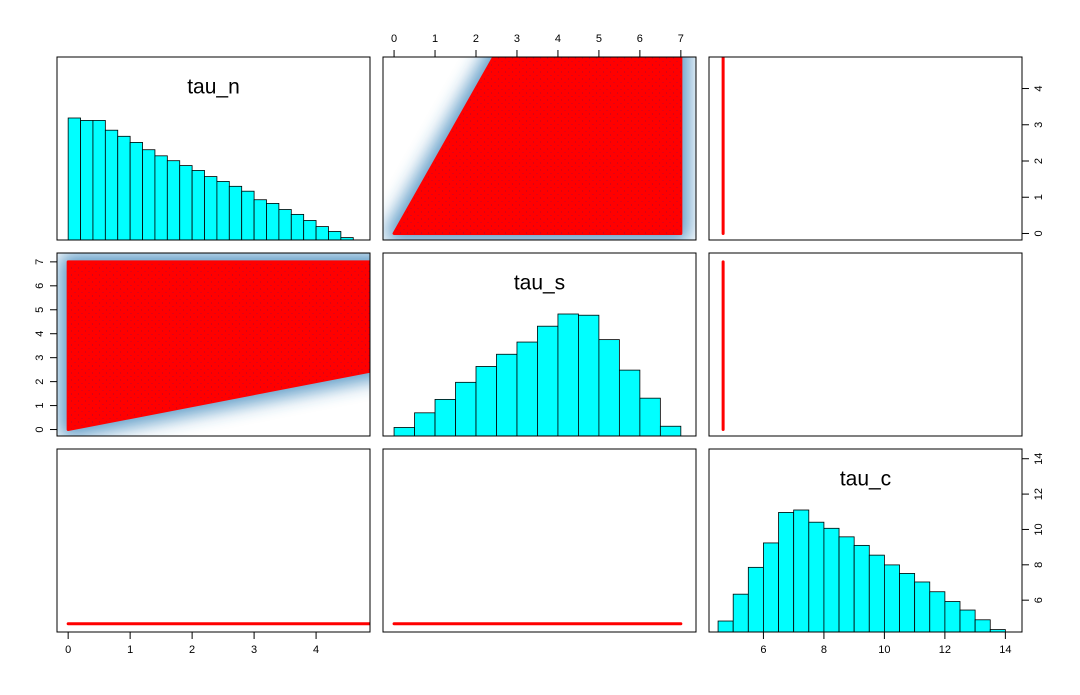 Image resolution: width=1080 pixels, height=695 pixels. What do you see at coordinates (1039, 529) in the screenshot?
I see `y-tick-label: 10` at bounding box center [1039, 529].